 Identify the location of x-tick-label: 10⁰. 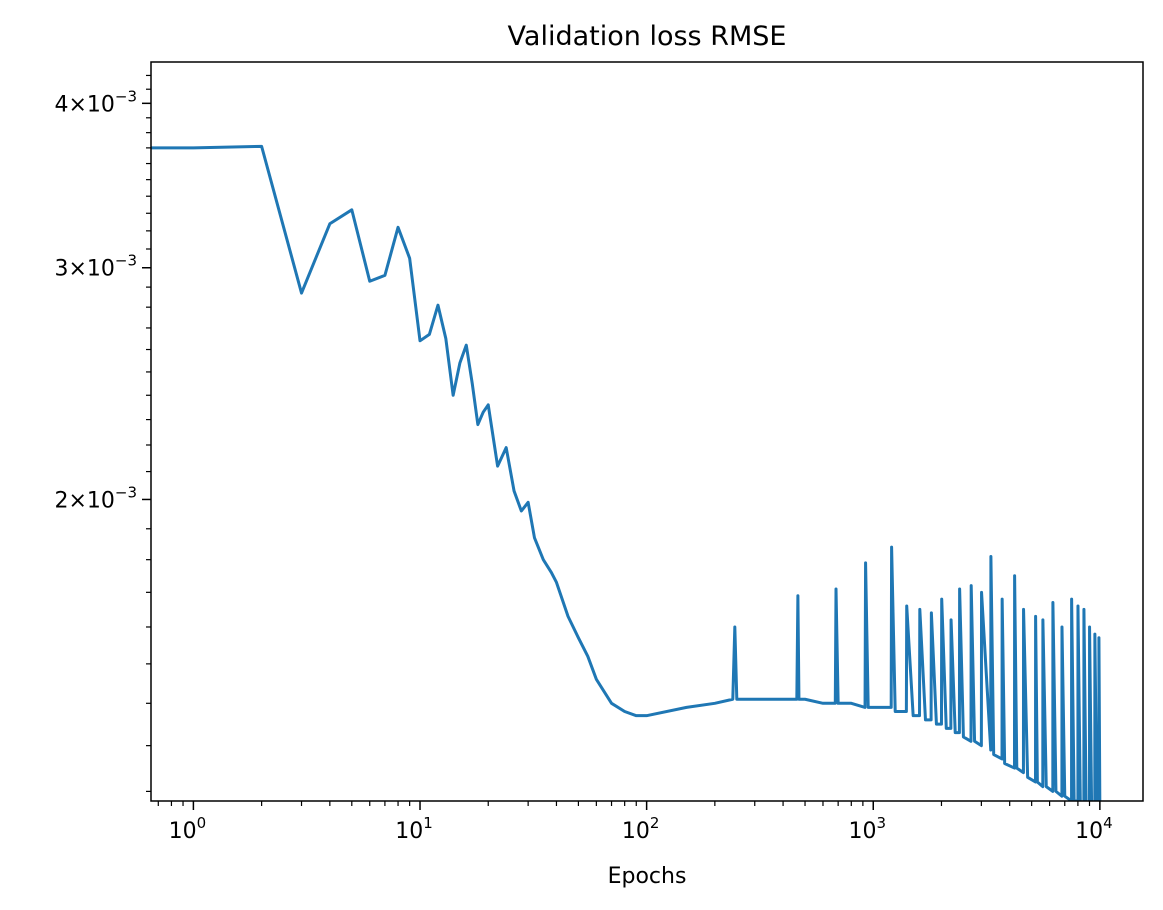
(188, 829).